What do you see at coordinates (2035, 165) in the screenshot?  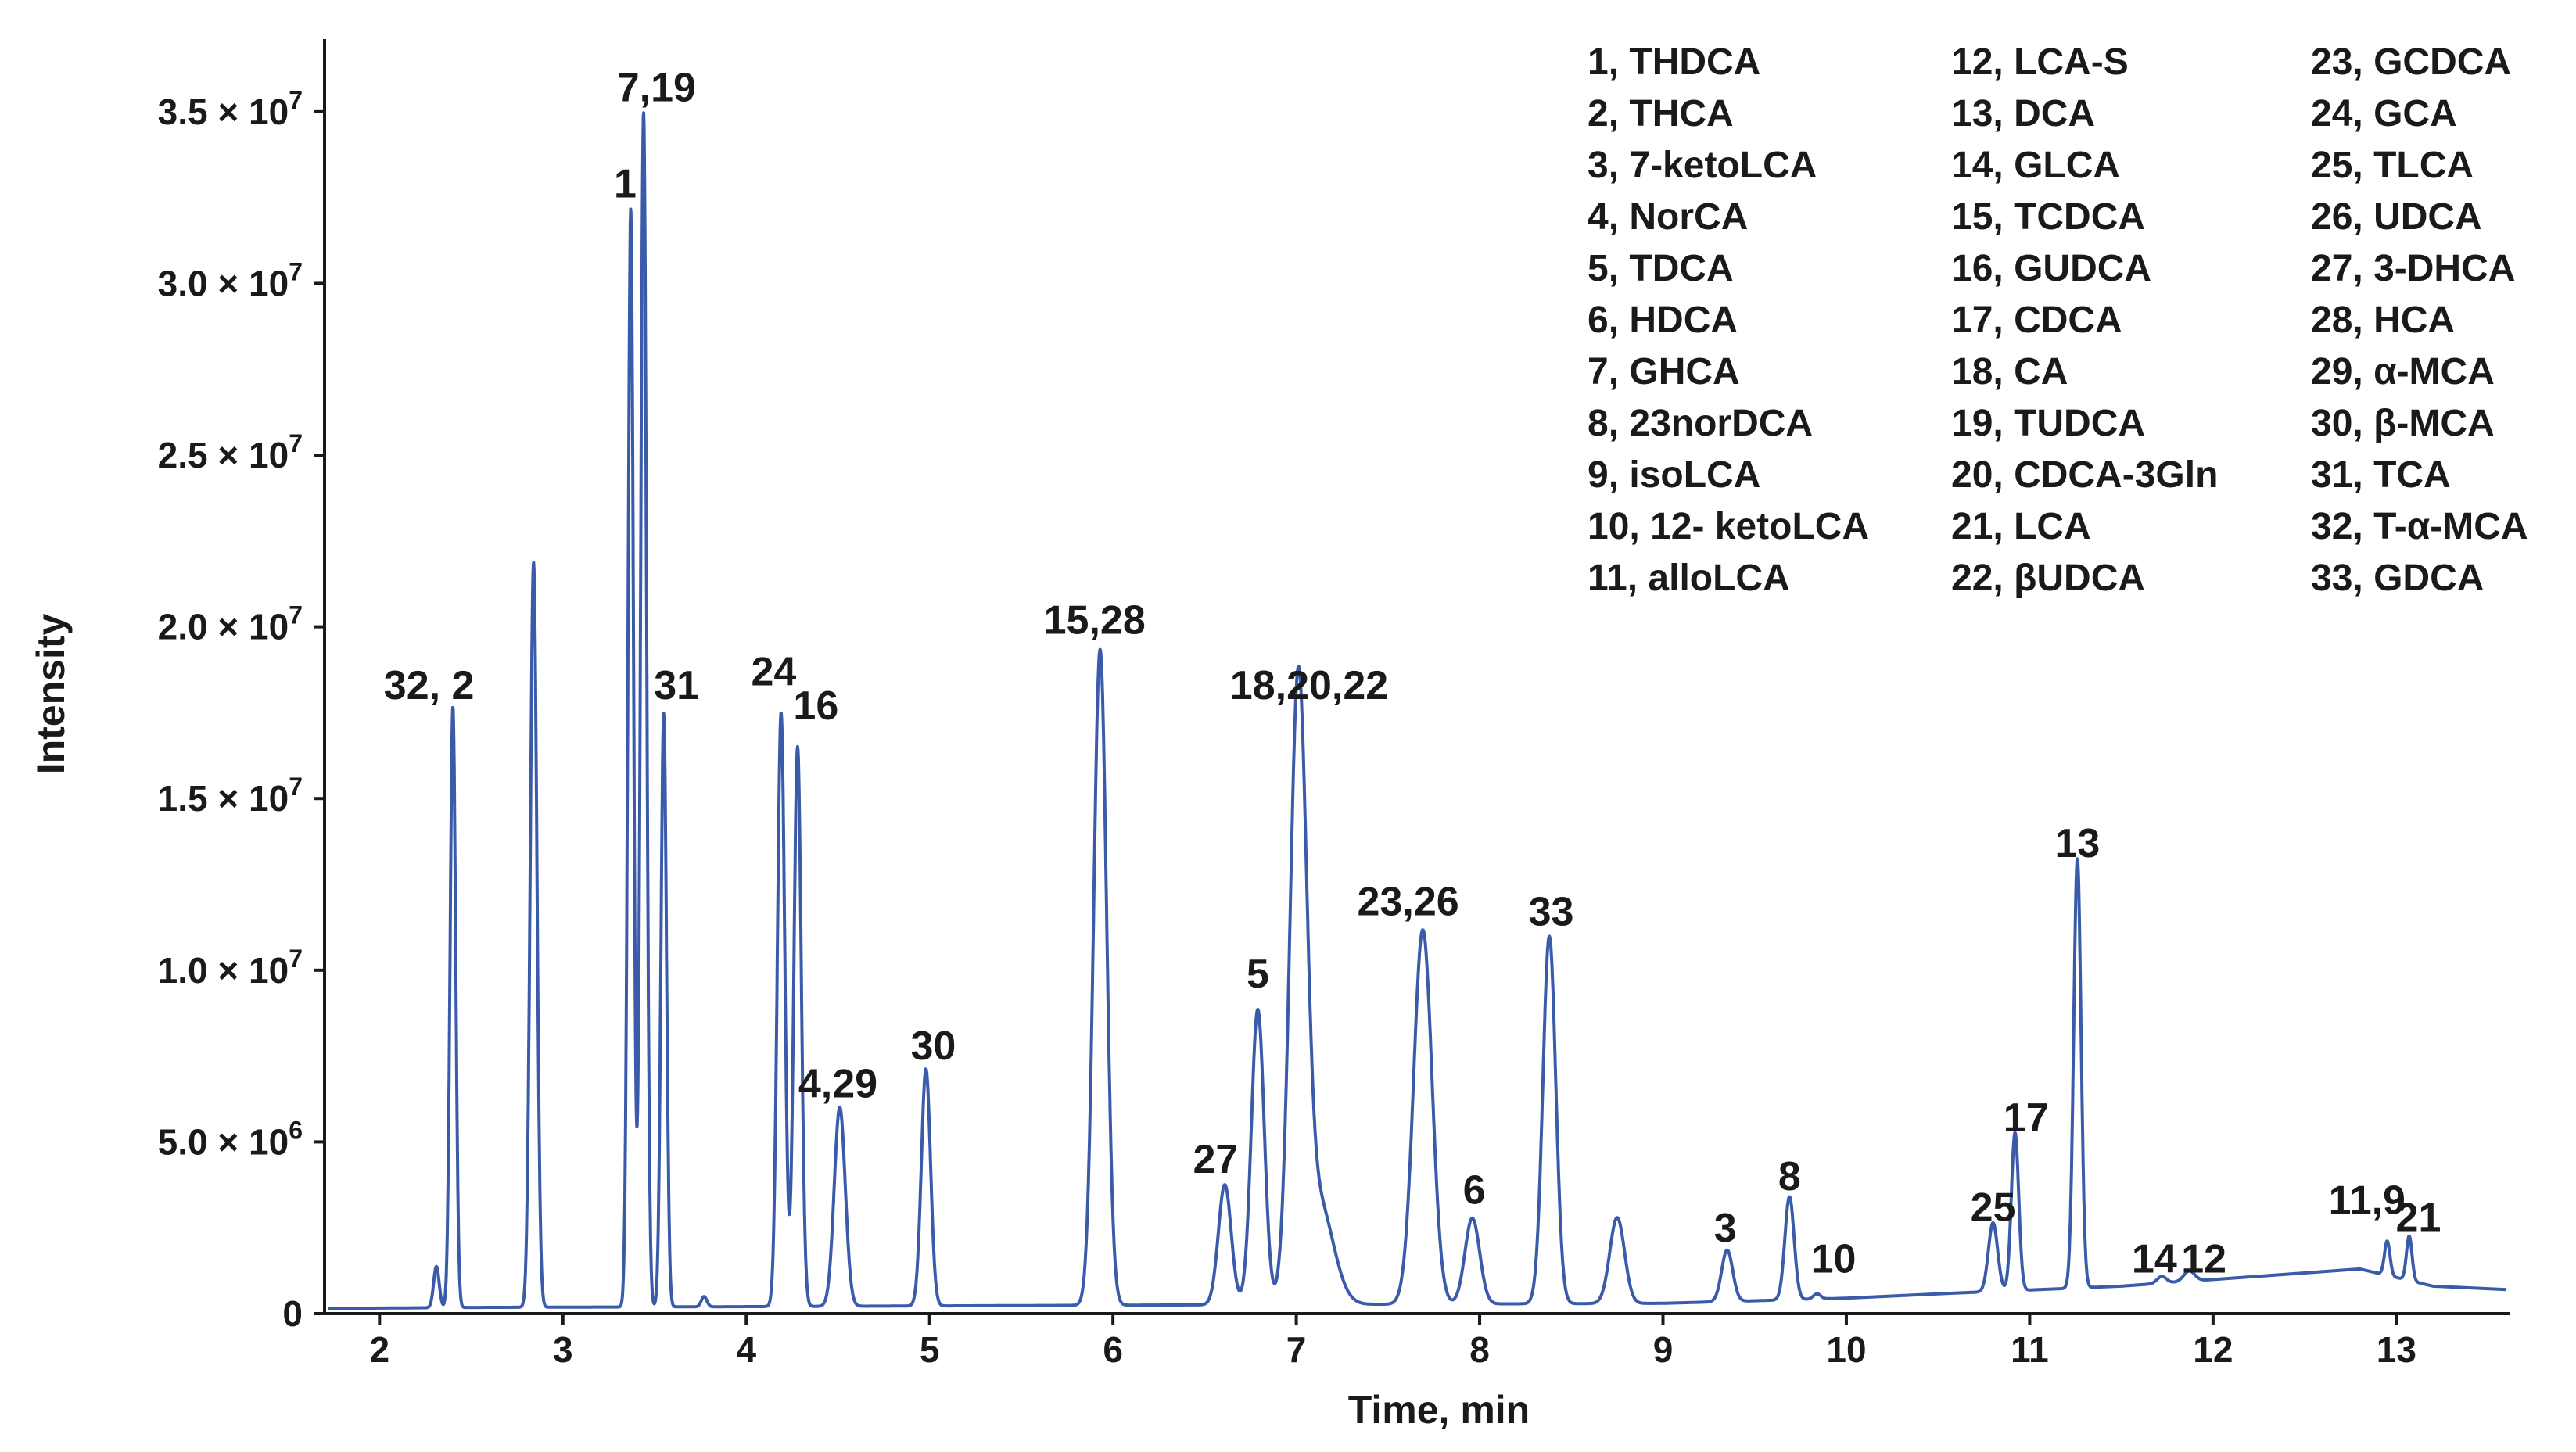 I see `legend-entry: 14, GLCA` at bounding box center [2035, 165].